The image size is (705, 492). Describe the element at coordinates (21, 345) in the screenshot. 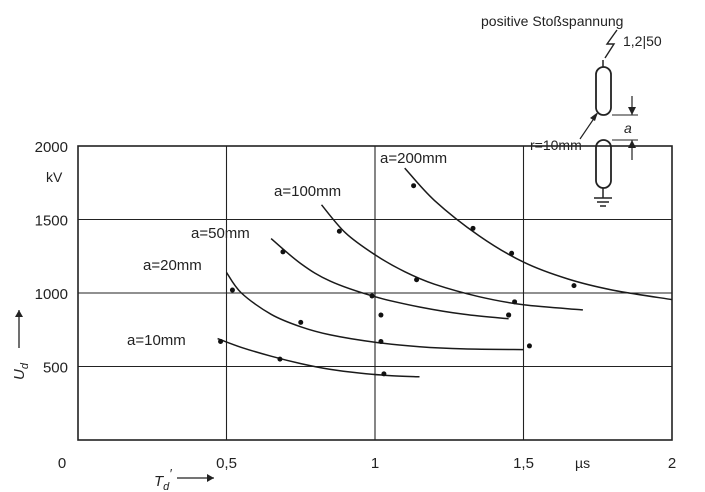

I see `y-axis-title: Ud` at that location.